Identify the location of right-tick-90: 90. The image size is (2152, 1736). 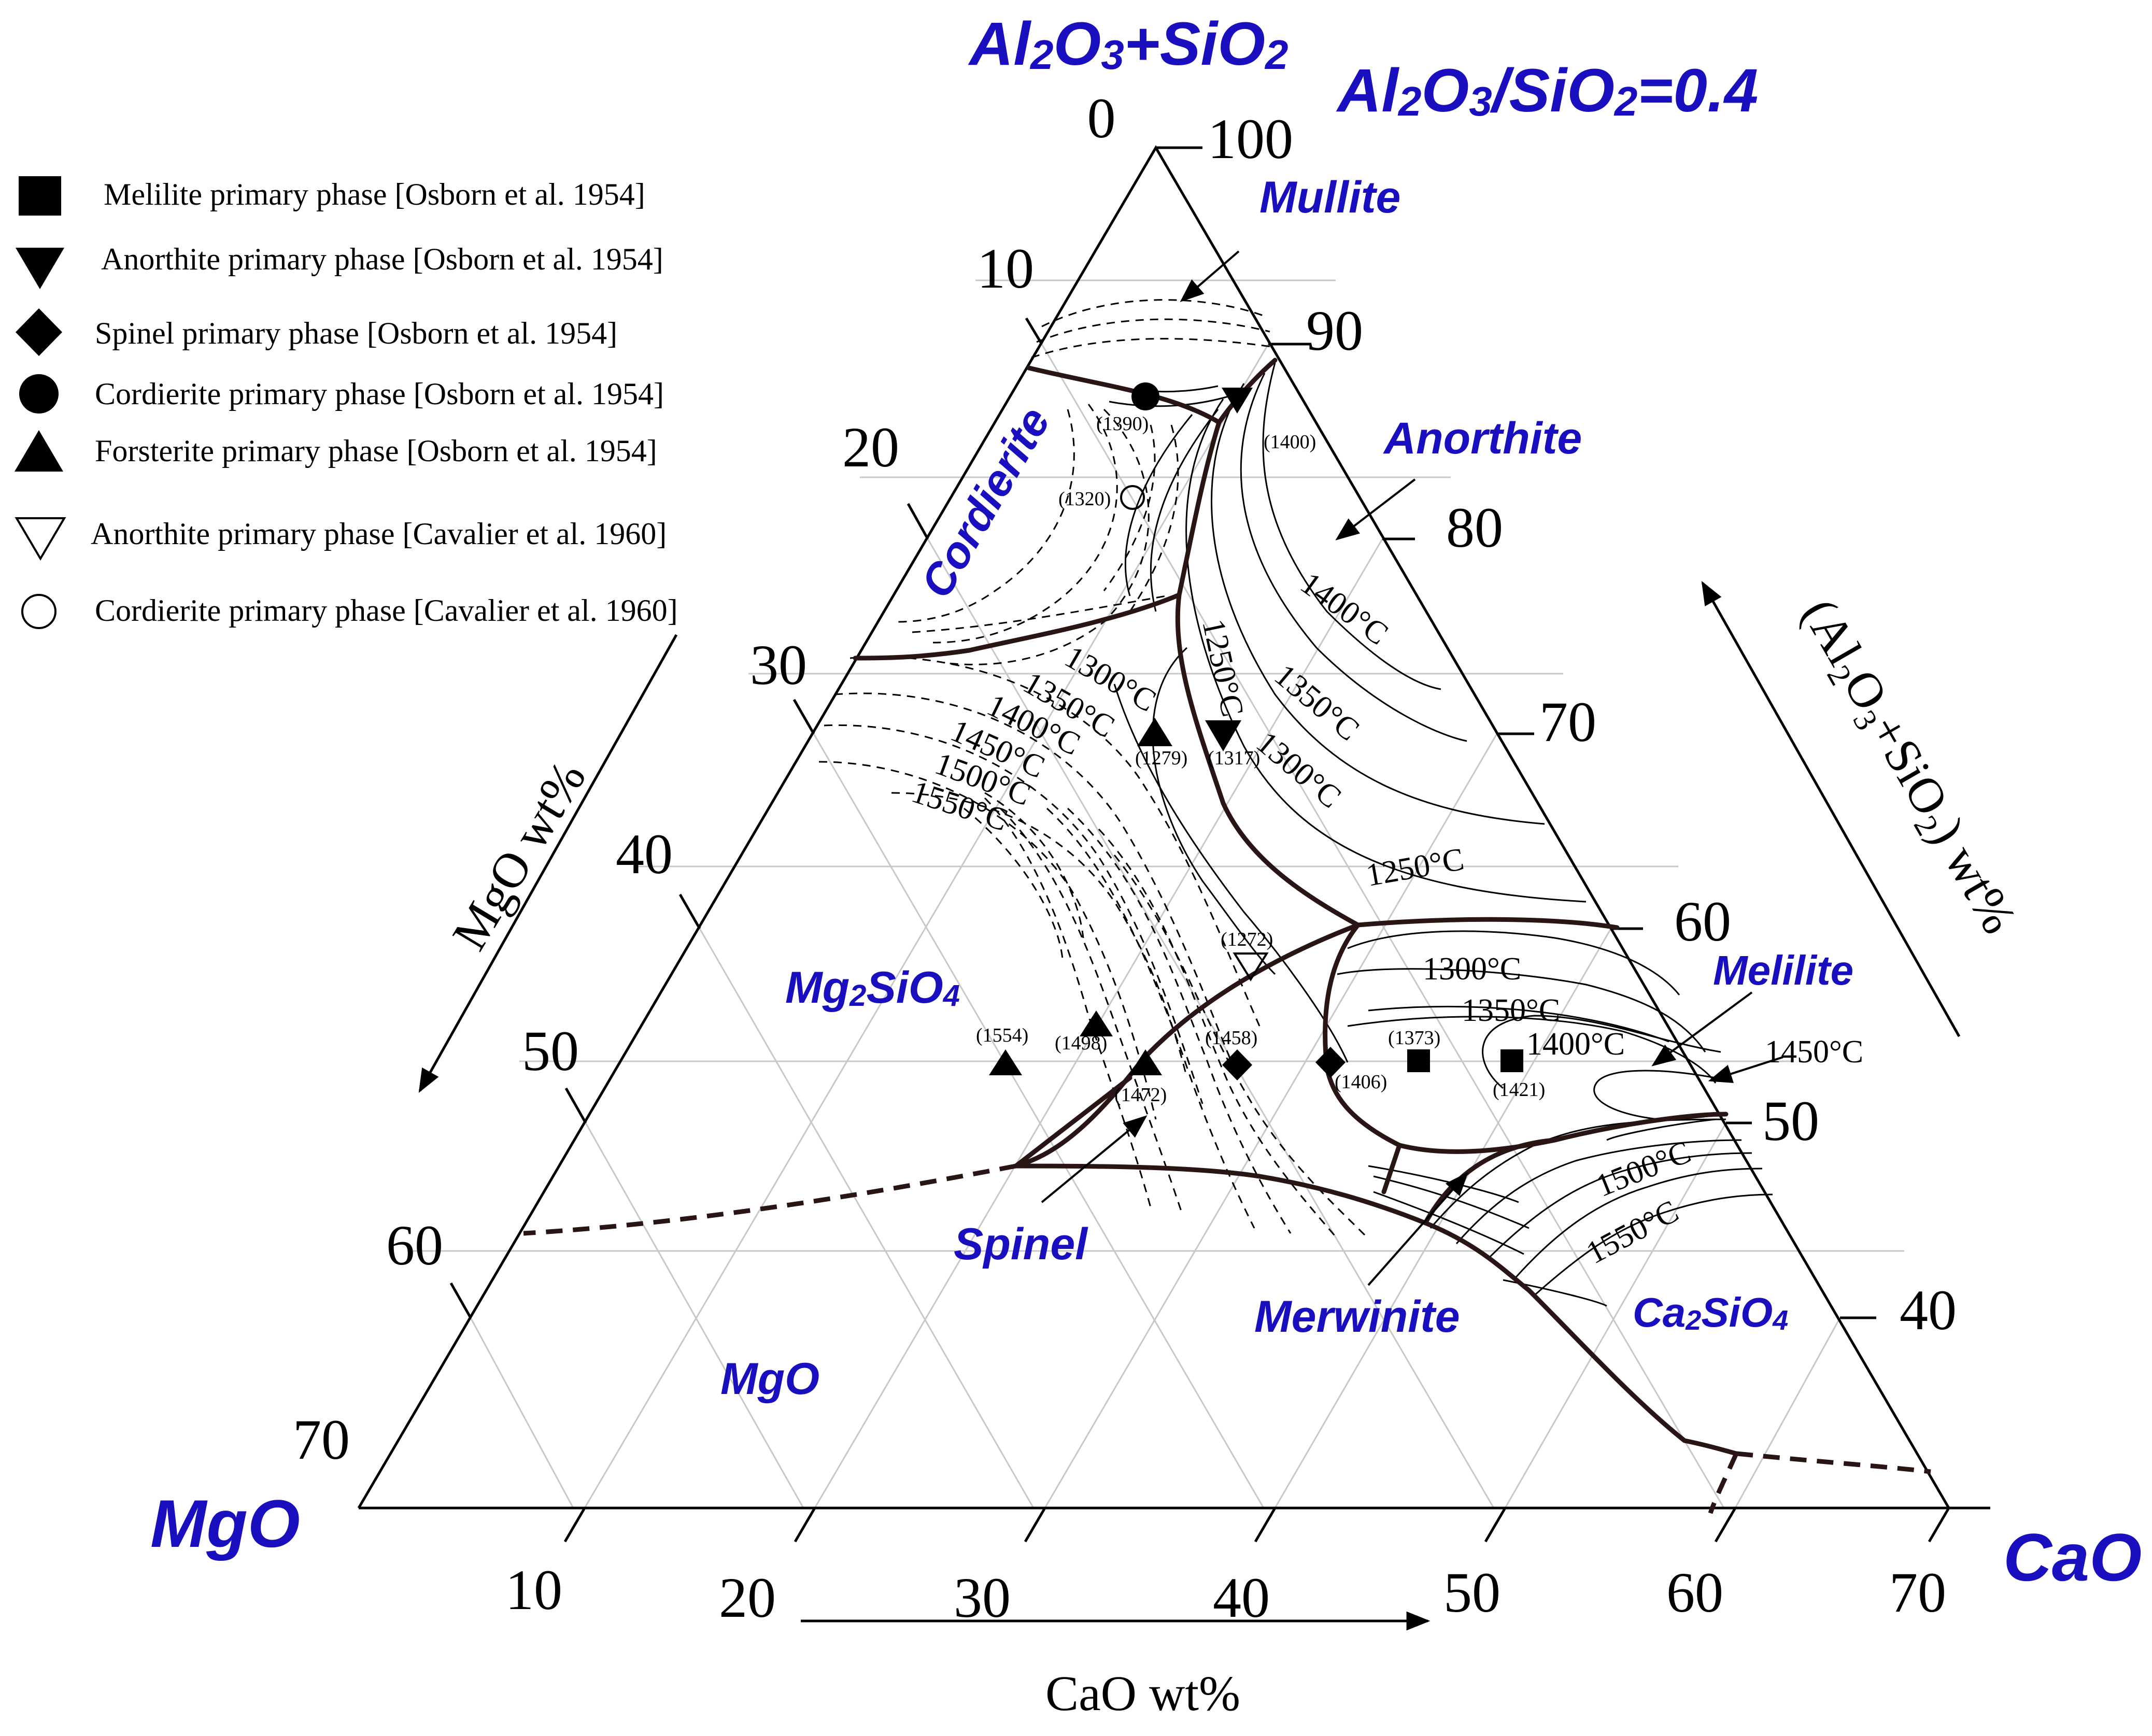
(1334, 330).